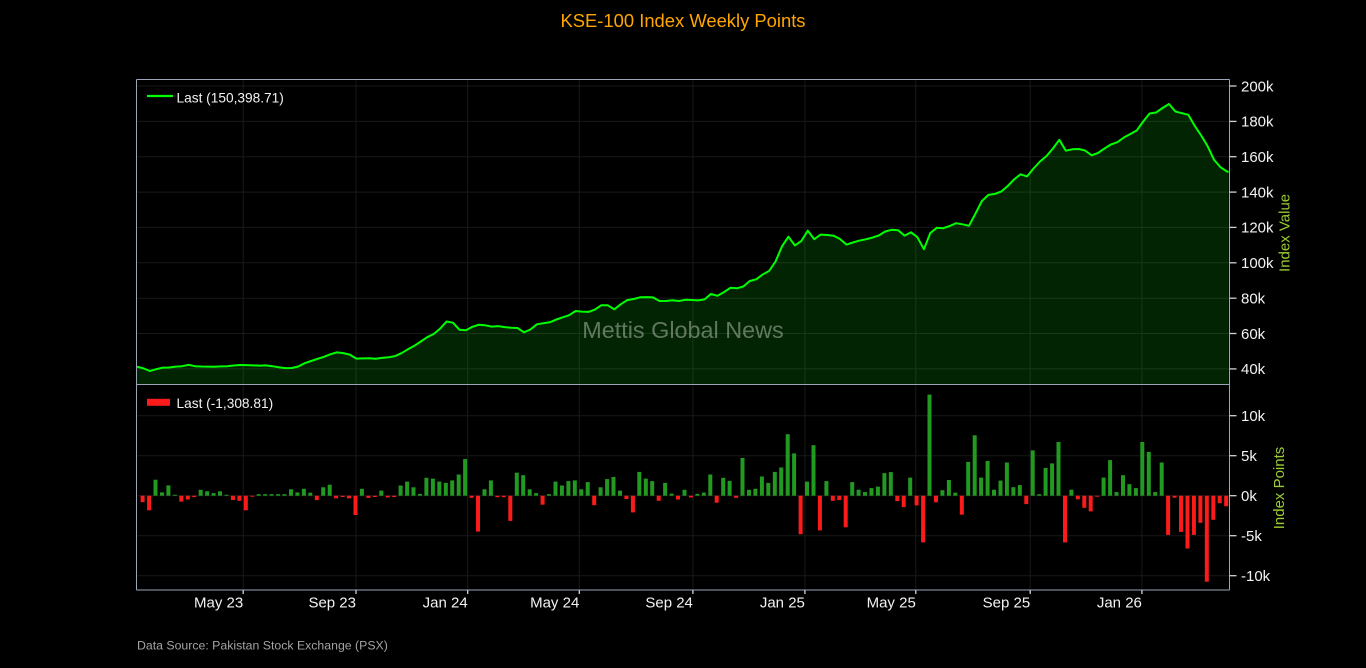 The width and height of the screenshot is (1366, 668). Describe the element at coordinates (1257, 86) in the screenshot. I see `svg-text: 200k` at that location.